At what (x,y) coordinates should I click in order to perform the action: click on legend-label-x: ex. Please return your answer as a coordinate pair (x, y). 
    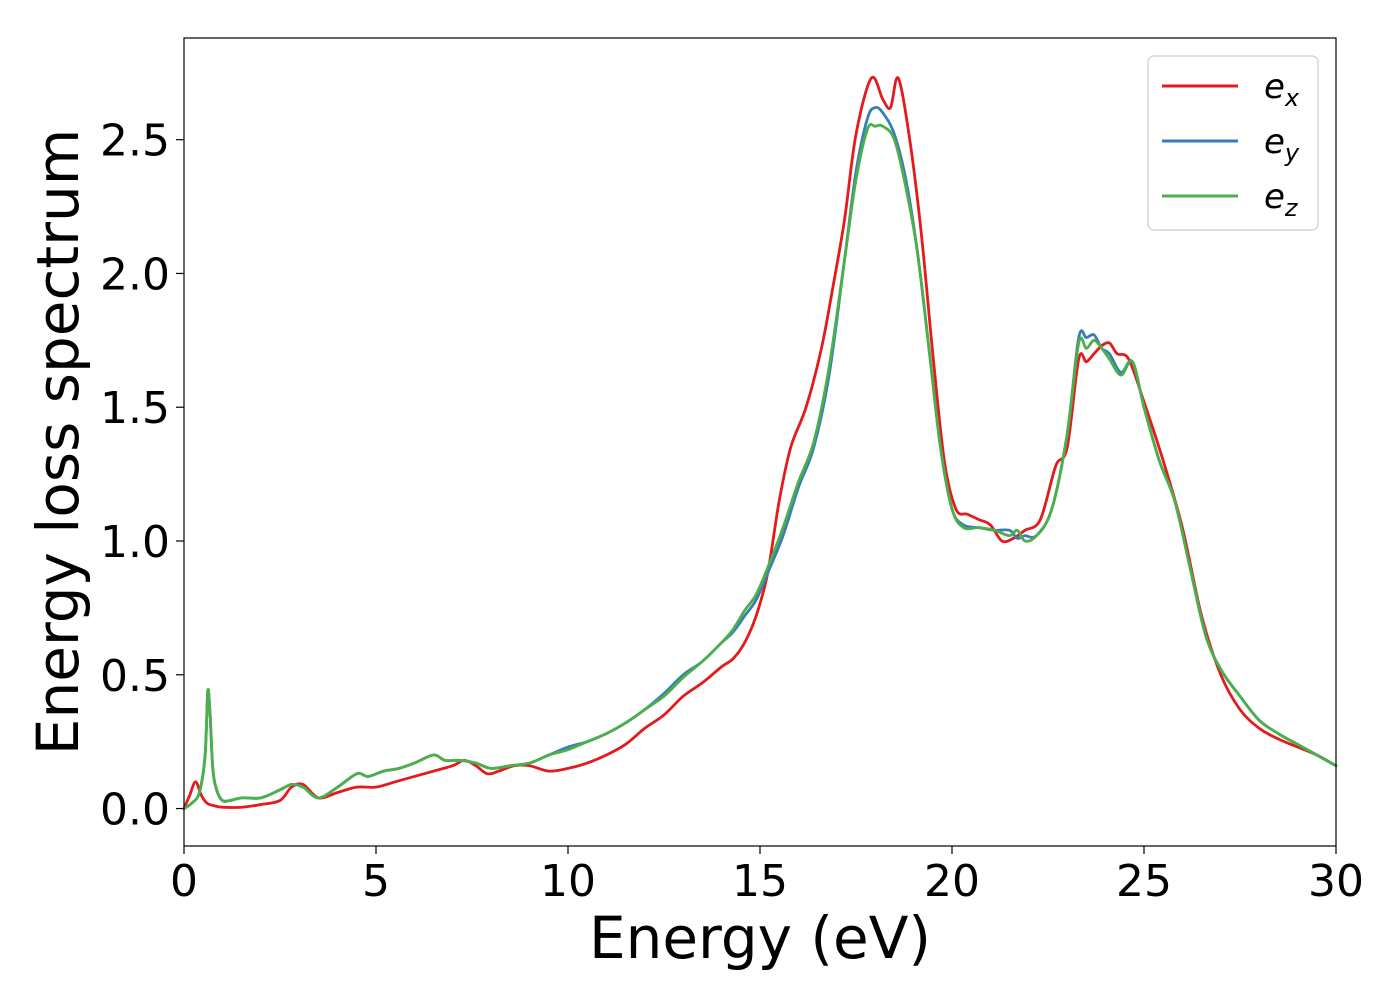
    Looking at the image, I should click on (1282, 89).